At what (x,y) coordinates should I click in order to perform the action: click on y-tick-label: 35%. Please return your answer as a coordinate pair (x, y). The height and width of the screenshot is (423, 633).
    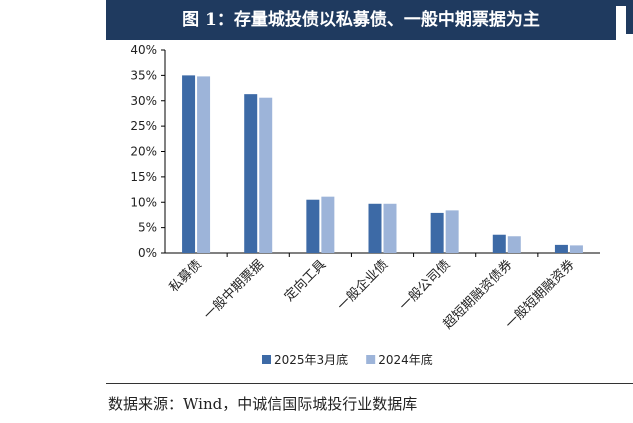
    Looking at the image, I should click on (143, 75).